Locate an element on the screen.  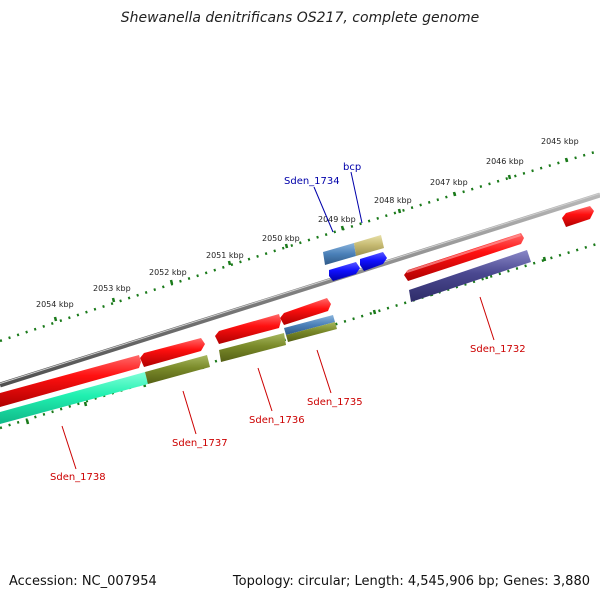
kbp-label: 2048 kbp is located at coordinates (393, 200).